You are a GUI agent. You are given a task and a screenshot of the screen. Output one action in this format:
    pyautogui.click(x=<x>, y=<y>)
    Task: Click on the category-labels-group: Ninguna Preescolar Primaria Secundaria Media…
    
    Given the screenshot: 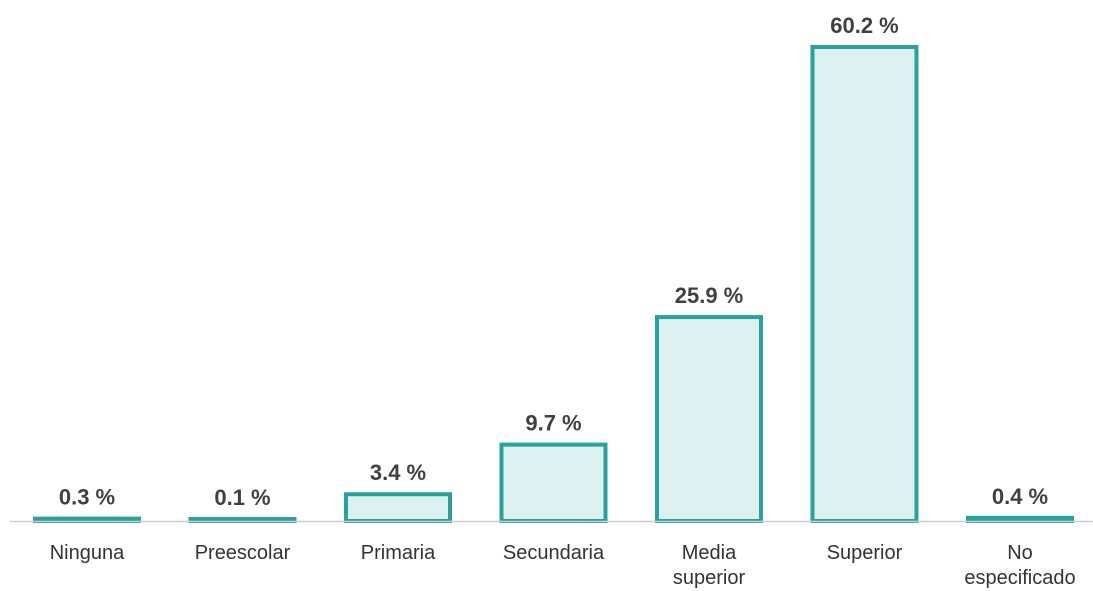 What is the action you would take?
    pyautogui.click(x=563, y=565)
    